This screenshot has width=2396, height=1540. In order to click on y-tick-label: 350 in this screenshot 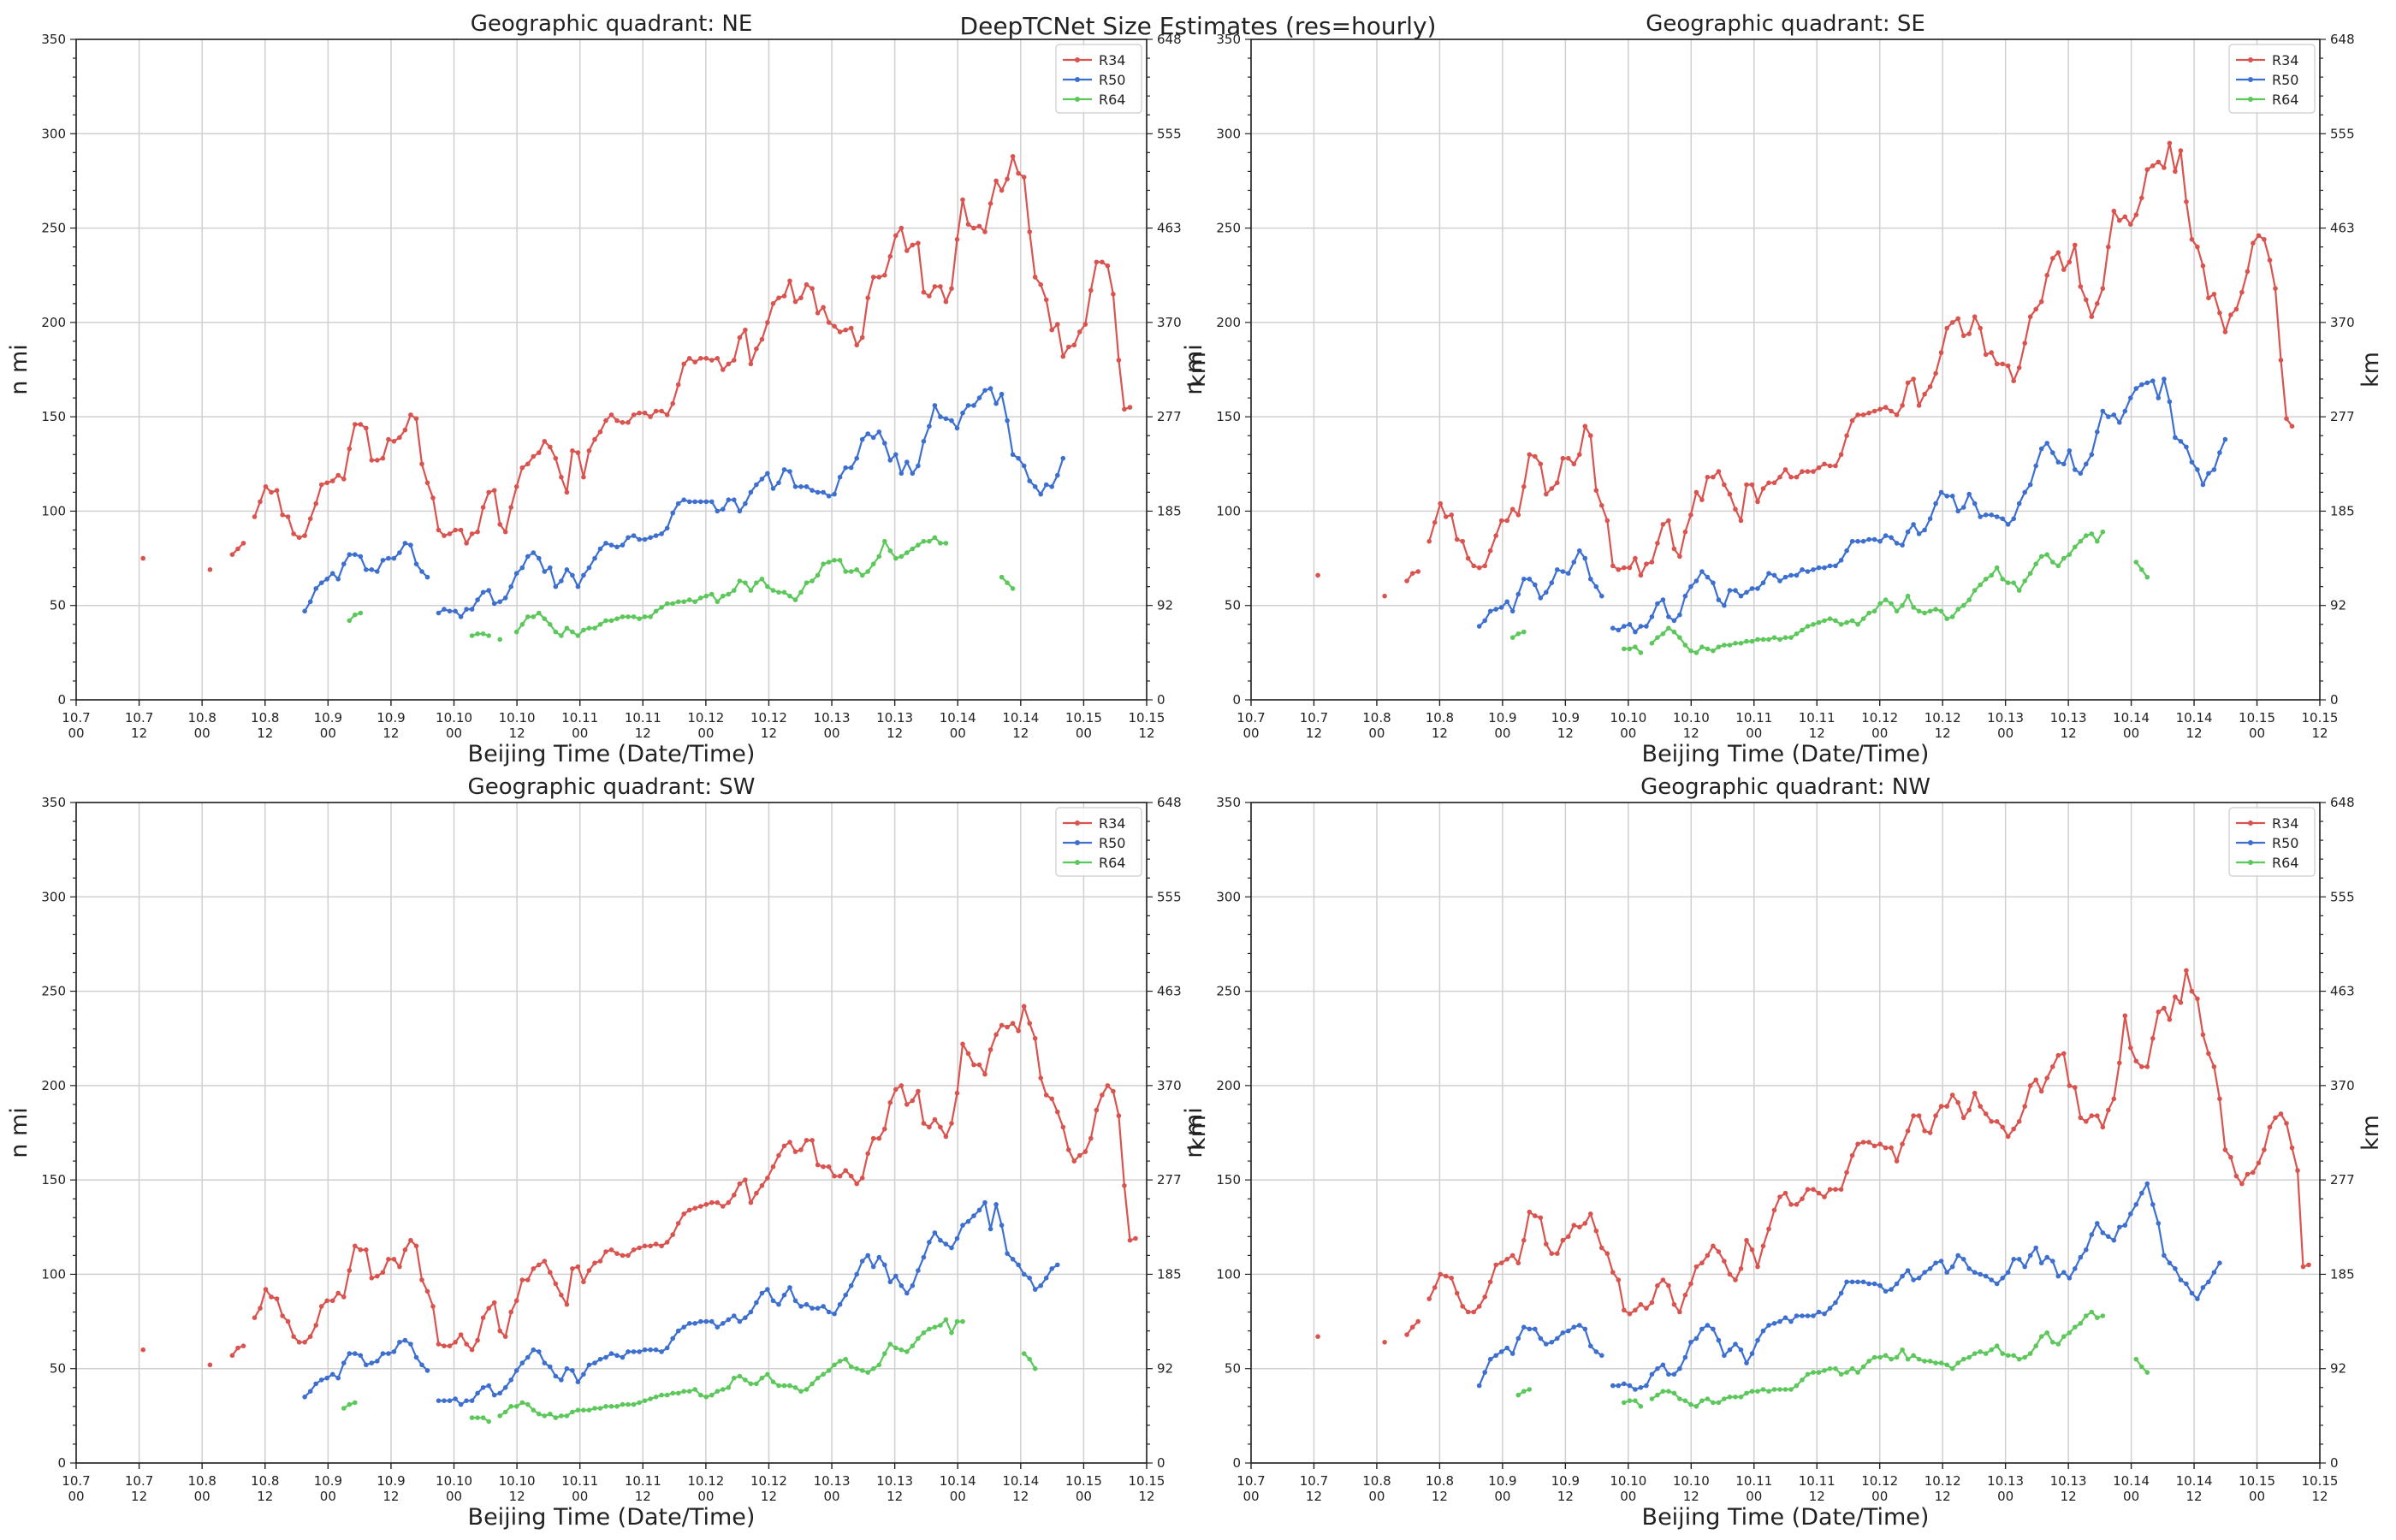, I will do `click(1228, 802)`.